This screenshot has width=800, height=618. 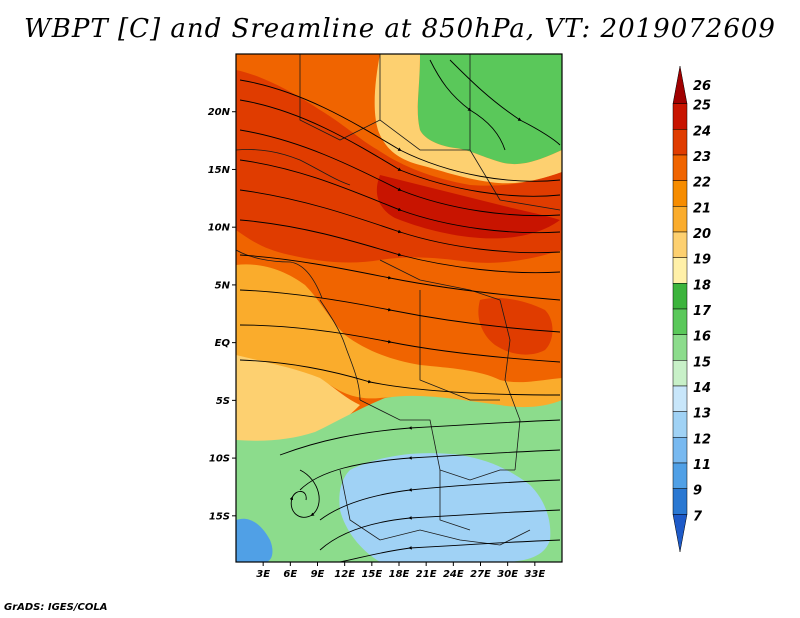 I want to click on lat-tick-label: 10S, so click(x=219, y=459).